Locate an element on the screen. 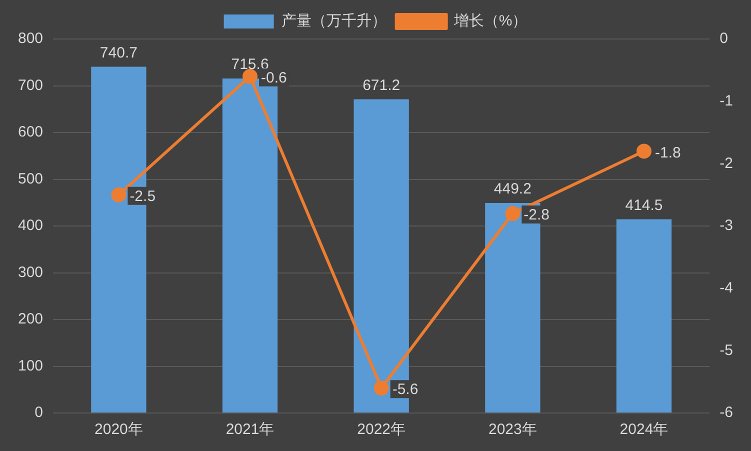 The width and height of the screenshot is (751, 451). y2-tick-label: -3 is located at coordinates (727, 225).